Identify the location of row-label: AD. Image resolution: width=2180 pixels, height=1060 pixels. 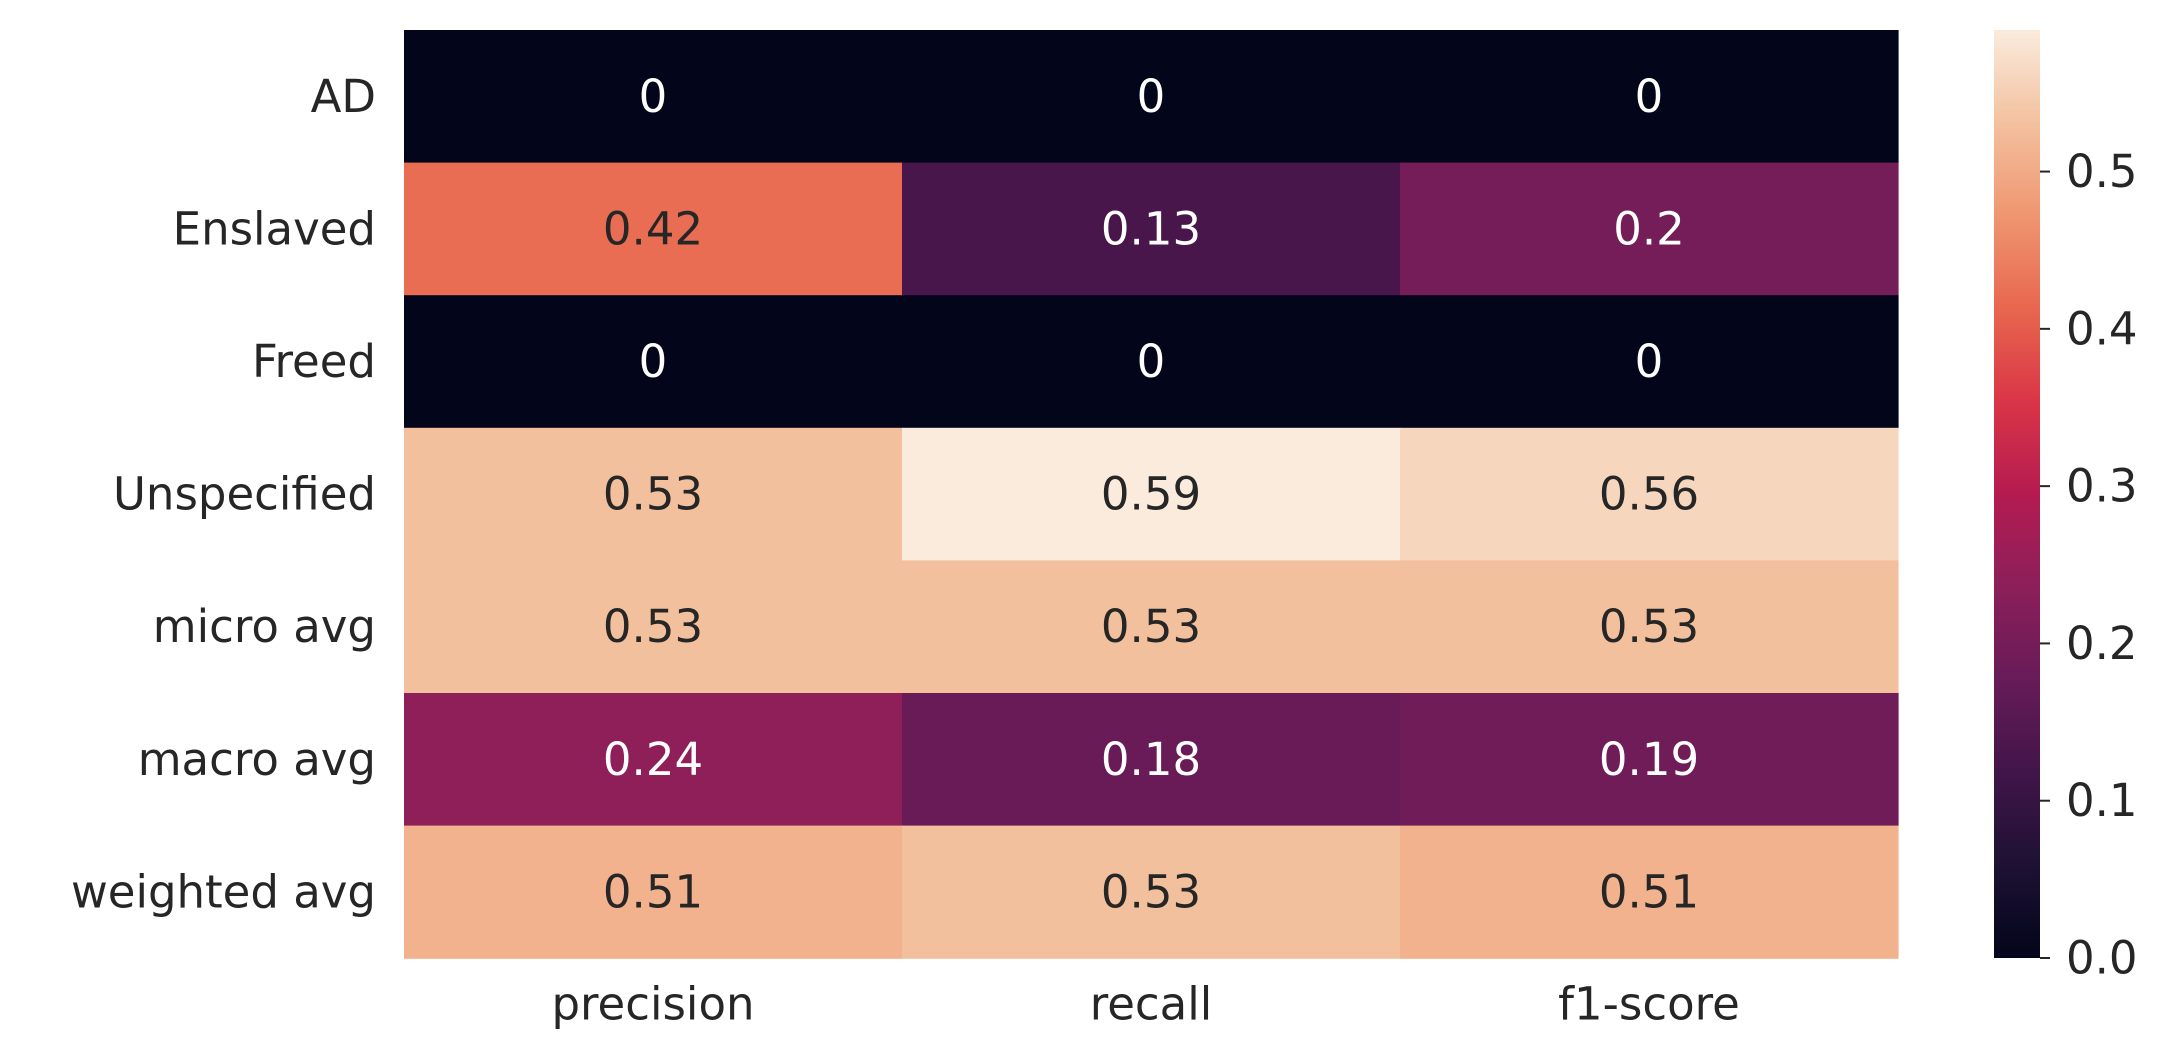
(343, 96).